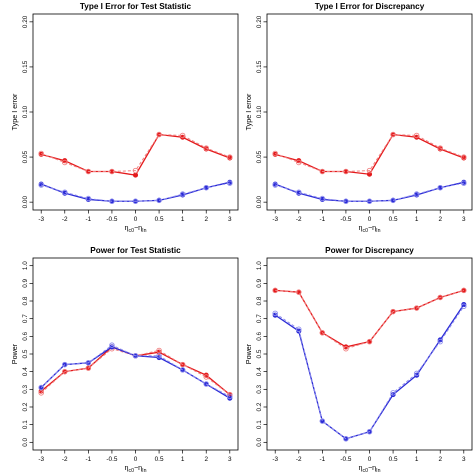  Describe the element at coordinates (25, 441) in the screenshot. I see `y-tick-label: 0.0` at that location.